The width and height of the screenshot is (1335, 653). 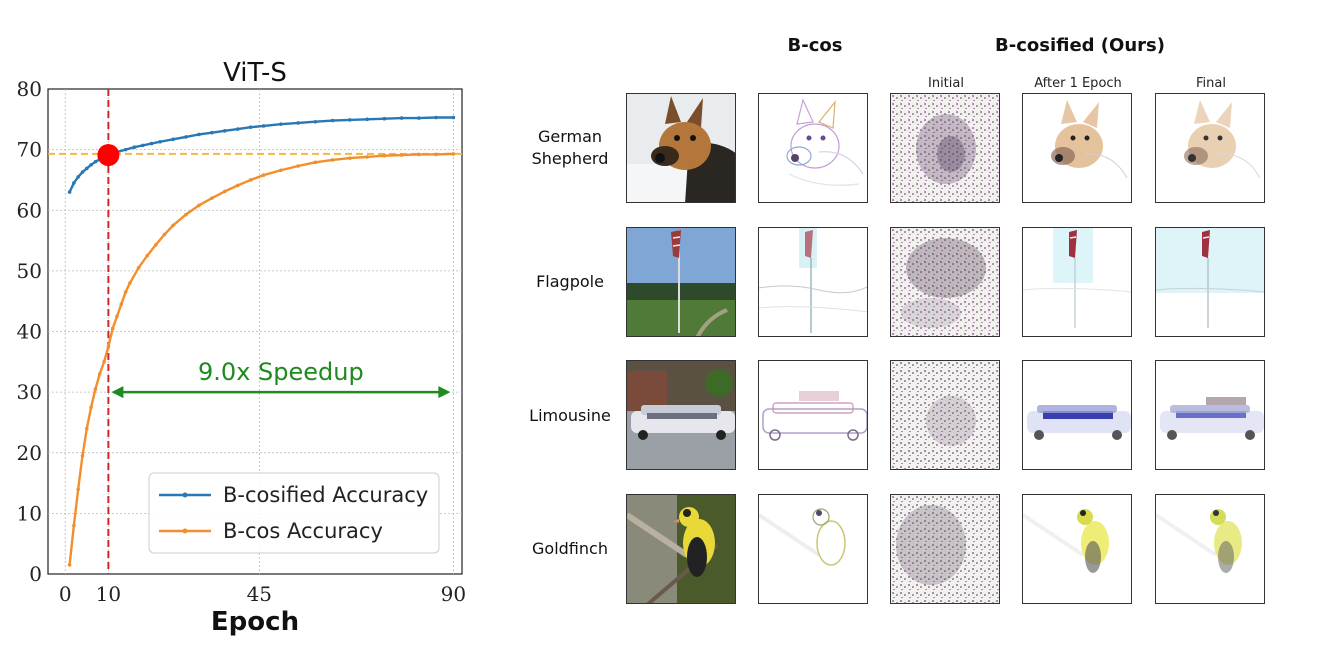 I want to click on image-flagpole-bcos, so click(x=813, y=282).